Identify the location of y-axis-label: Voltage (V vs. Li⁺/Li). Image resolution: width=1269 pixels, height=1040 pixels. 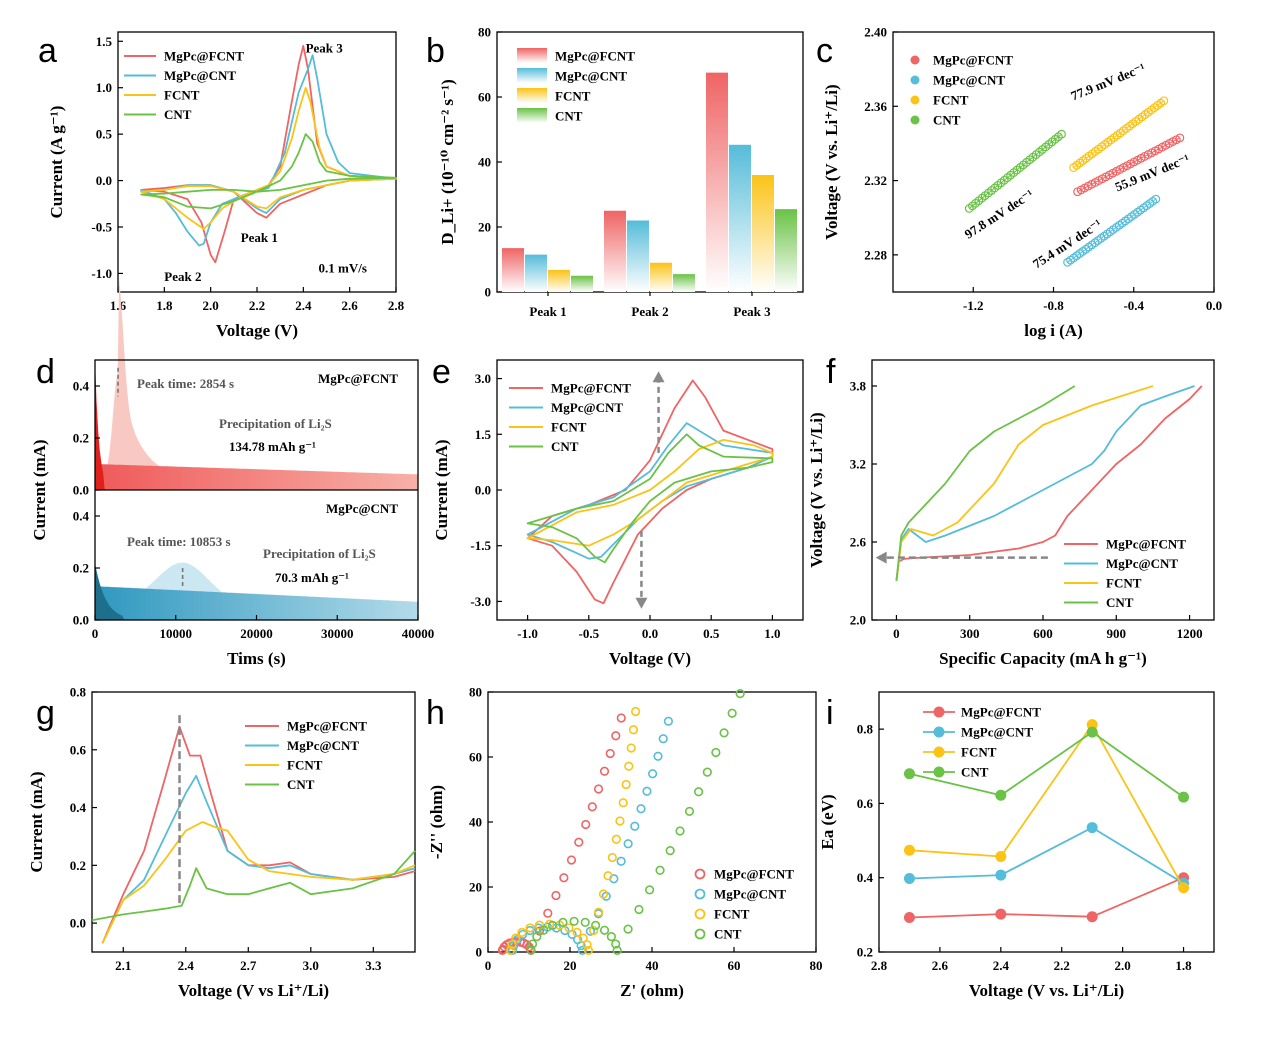
(816, 489).